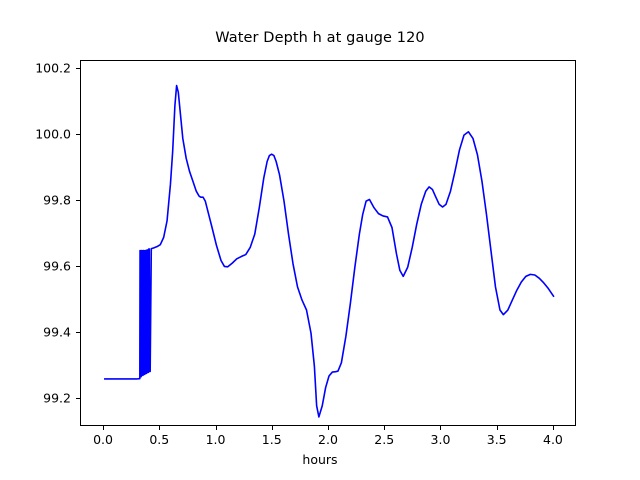  Describe the element at coordinates (328, 439) in the screenshot. I see `x-tick-label: 2.0` at that location.